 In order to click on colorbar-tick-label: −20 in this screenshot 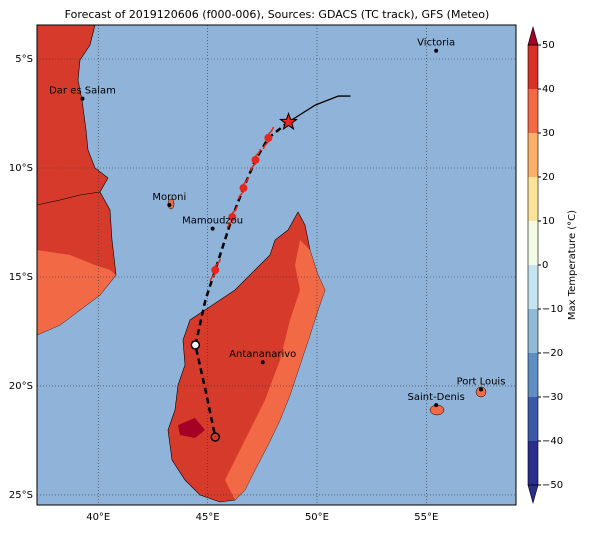, I will do `click(552, 353)`.